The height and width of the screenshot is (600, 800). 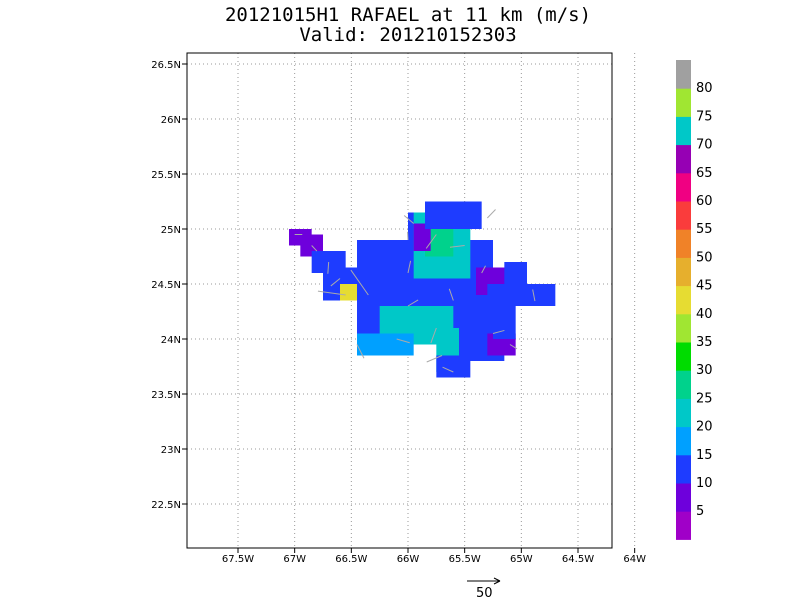 What do you see at coordinates (166, 285) in the screenshot?
I see `y-tick-label: 24.5N` at bounding box center [166, 285].